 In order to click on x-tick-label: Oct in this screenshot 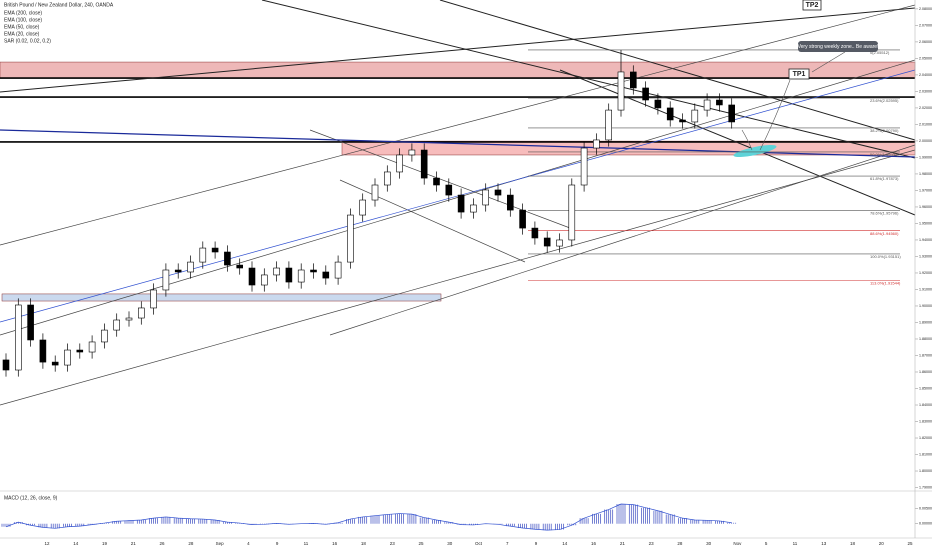, I will do `click(479, 543)`.